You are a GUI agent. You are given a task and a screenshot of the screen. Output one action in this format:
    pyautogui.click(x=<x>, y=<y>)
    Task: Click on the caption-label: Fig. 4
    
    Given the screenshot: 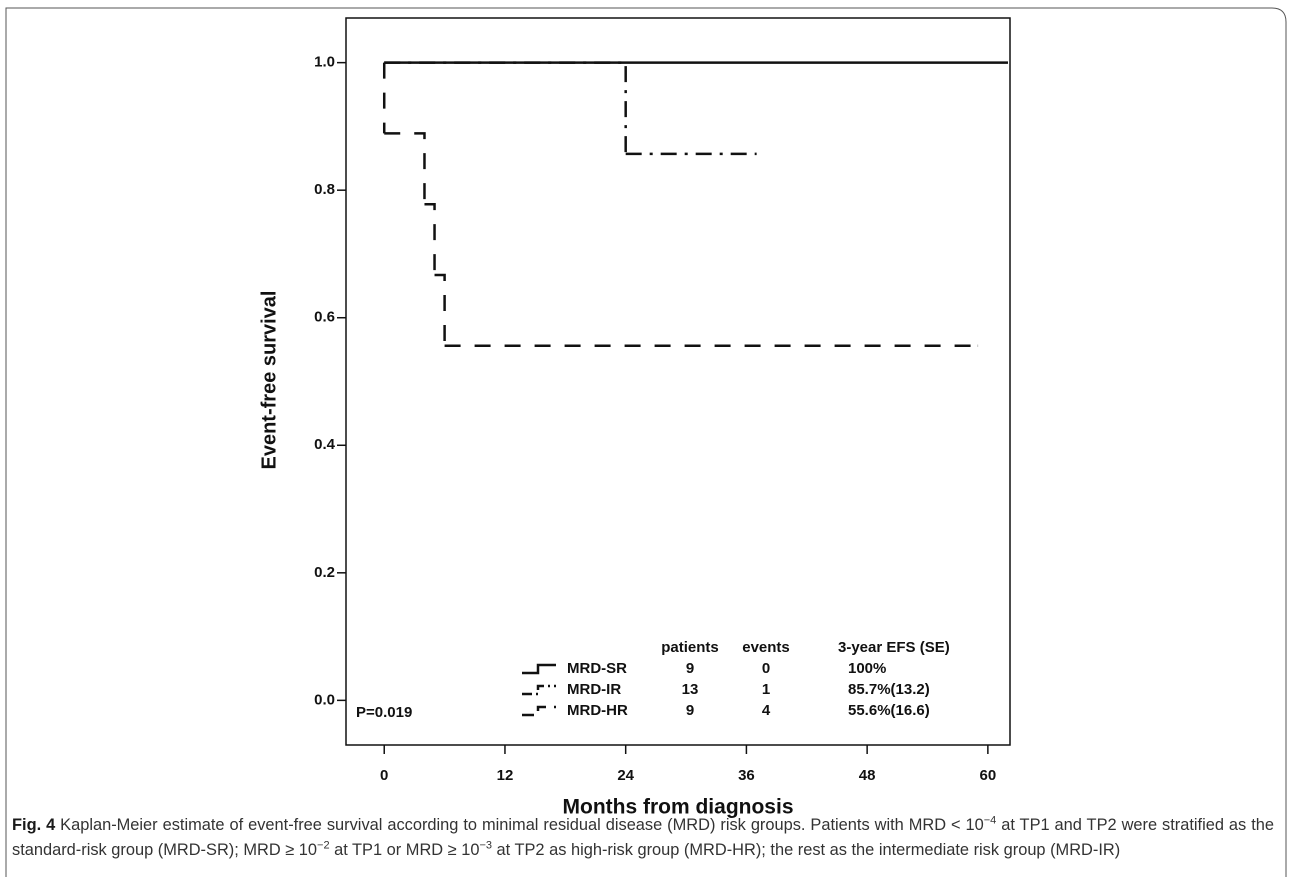 What is the action you would take?
    pyautogui.click(x=34, y=825)
    